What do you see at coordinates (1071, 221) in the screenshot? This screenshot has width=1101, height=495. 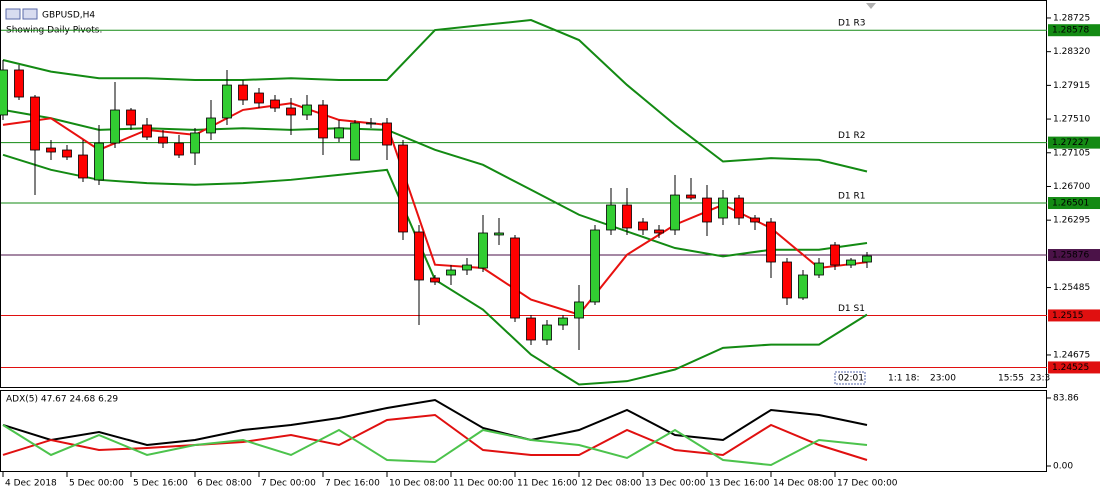 I see `y-tick-label: 1.26295` at bounding box center [1071, 221].